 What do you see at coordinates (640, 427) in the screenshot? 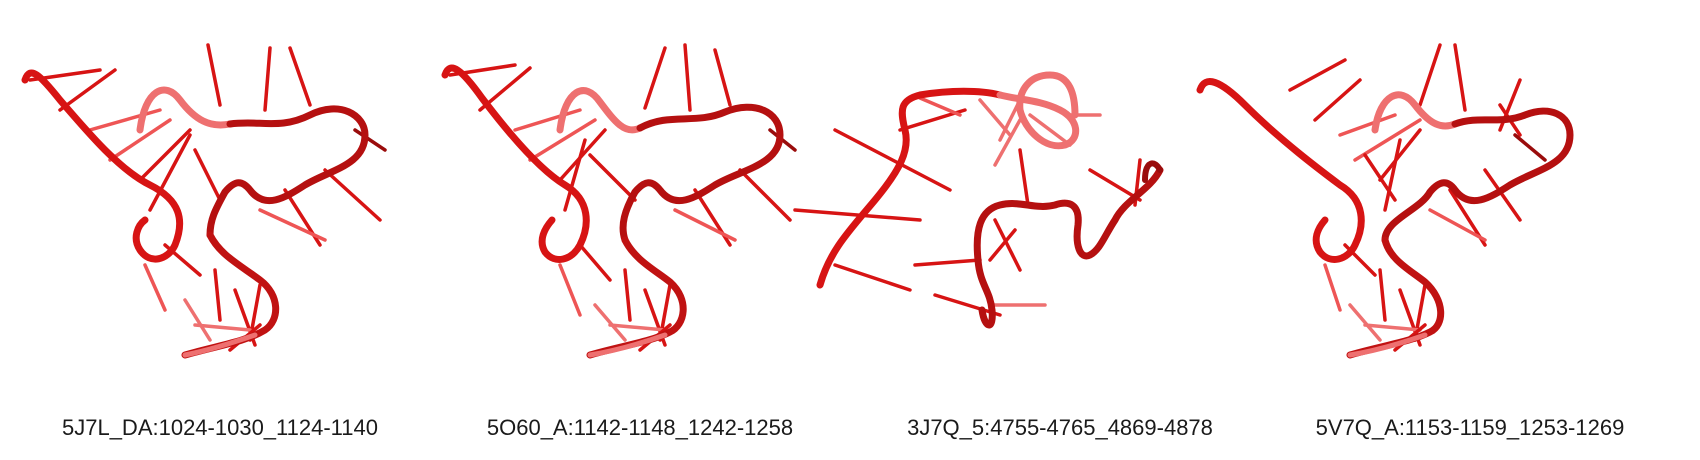
I see `structure-label: 5O60_A:1142-1148_1242-1258` at bounding box center [640, 427].